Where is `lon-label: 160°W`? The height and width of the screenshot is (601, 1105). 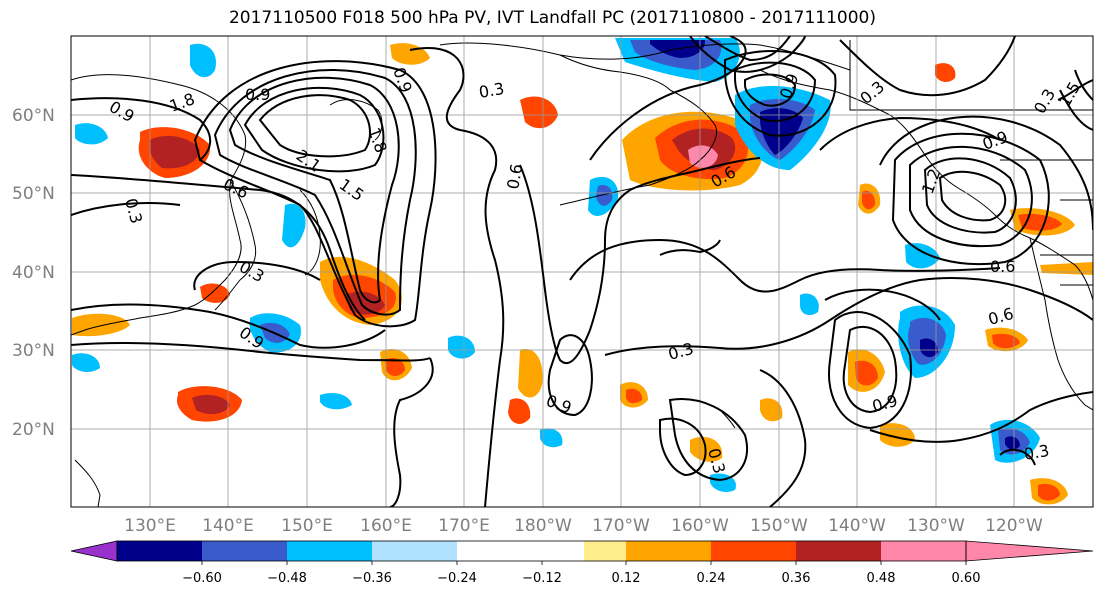
lon-label: 160°W is located at coordinates (700, 526).